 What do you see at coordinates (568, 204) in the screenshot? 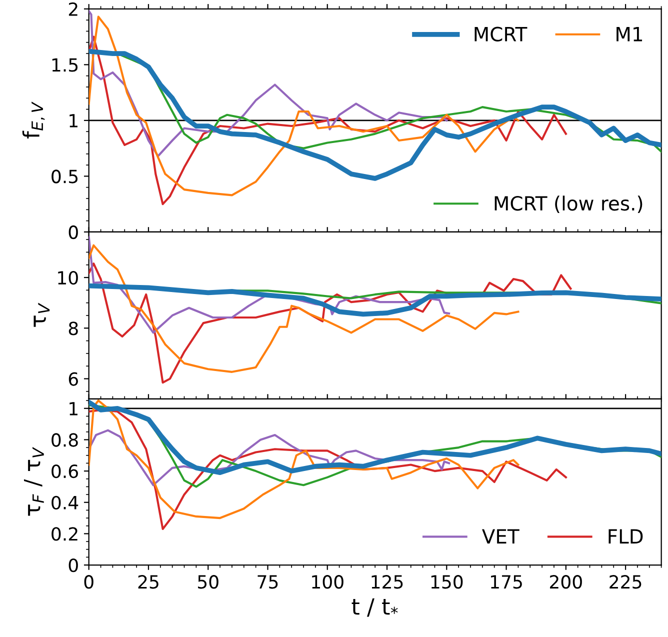
I see `legend-label: MCRT (low res.)` at bounding box center [568, 204].